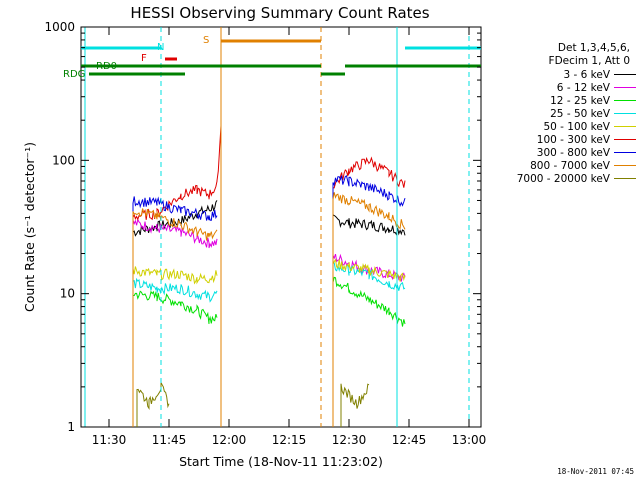  What do you see at coordinates (279, 13) in the screenshot?
I see `chart-title: HESSI Observing Summary Count Rates` at bounding box center [279, 13].